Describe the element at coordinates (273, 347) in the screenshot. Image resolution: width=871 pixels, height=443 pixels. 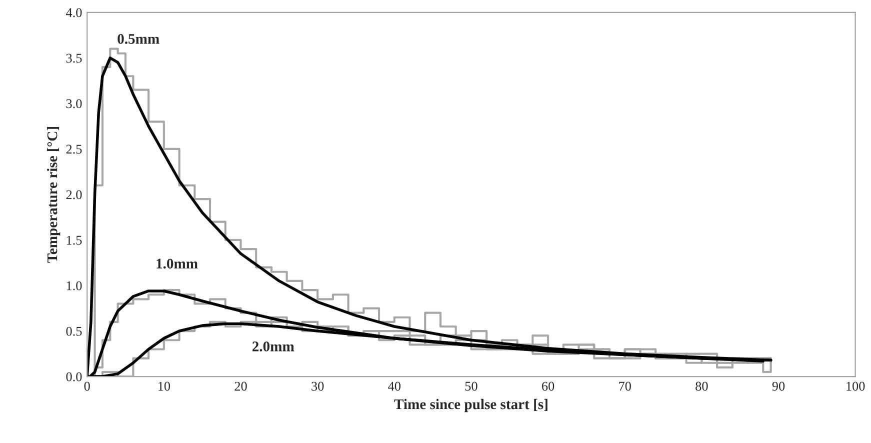
I see `annotation: 2.0mm` at that location.